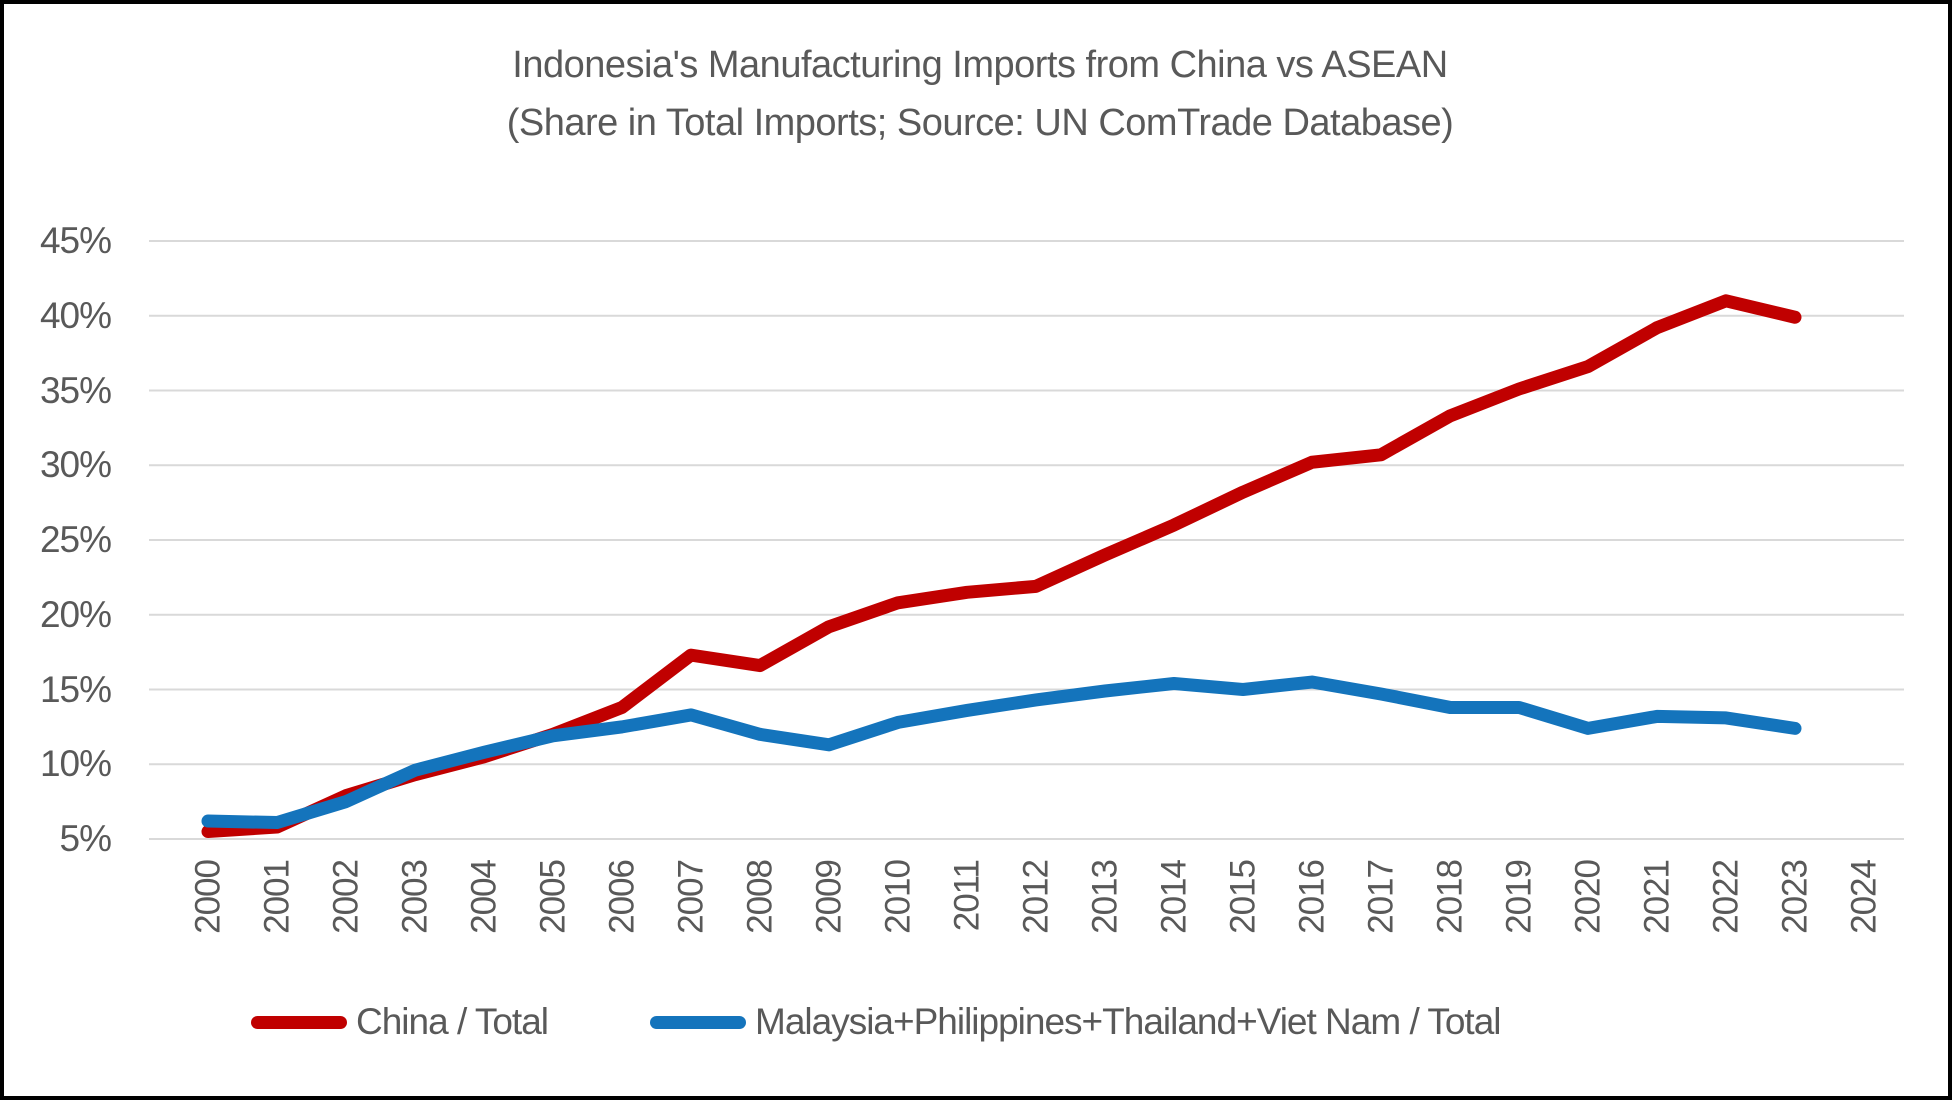  Describe the element at coordinates (415, 897) in the screenshot. I see `x-tick-label: 2003` at that location.